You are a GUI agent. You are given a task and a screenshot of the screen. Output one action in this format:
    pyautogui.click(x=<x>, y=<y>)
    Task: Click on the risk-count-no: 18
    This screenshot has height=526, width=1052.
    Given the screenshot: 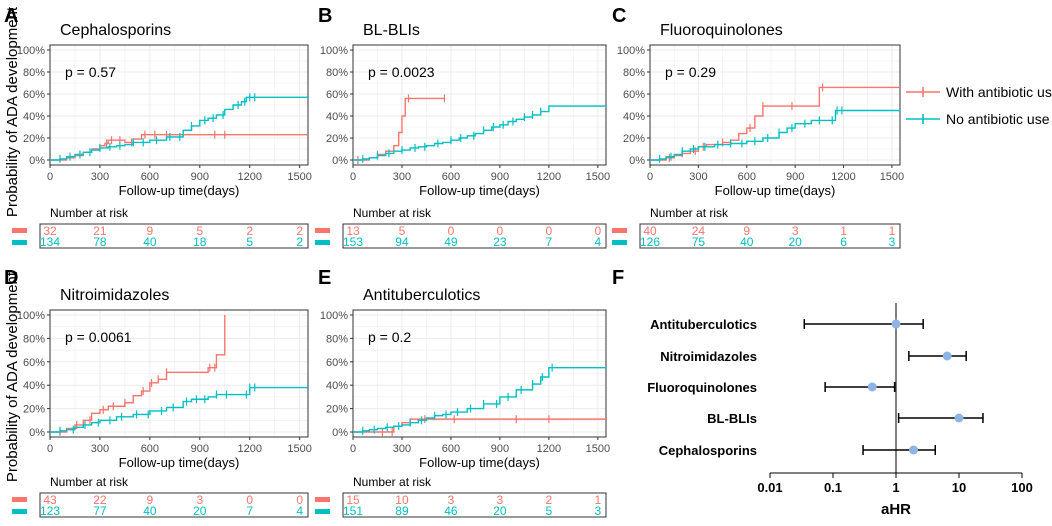 What is the action you would take?
    pyautogui.click(x=200, y=242)
    